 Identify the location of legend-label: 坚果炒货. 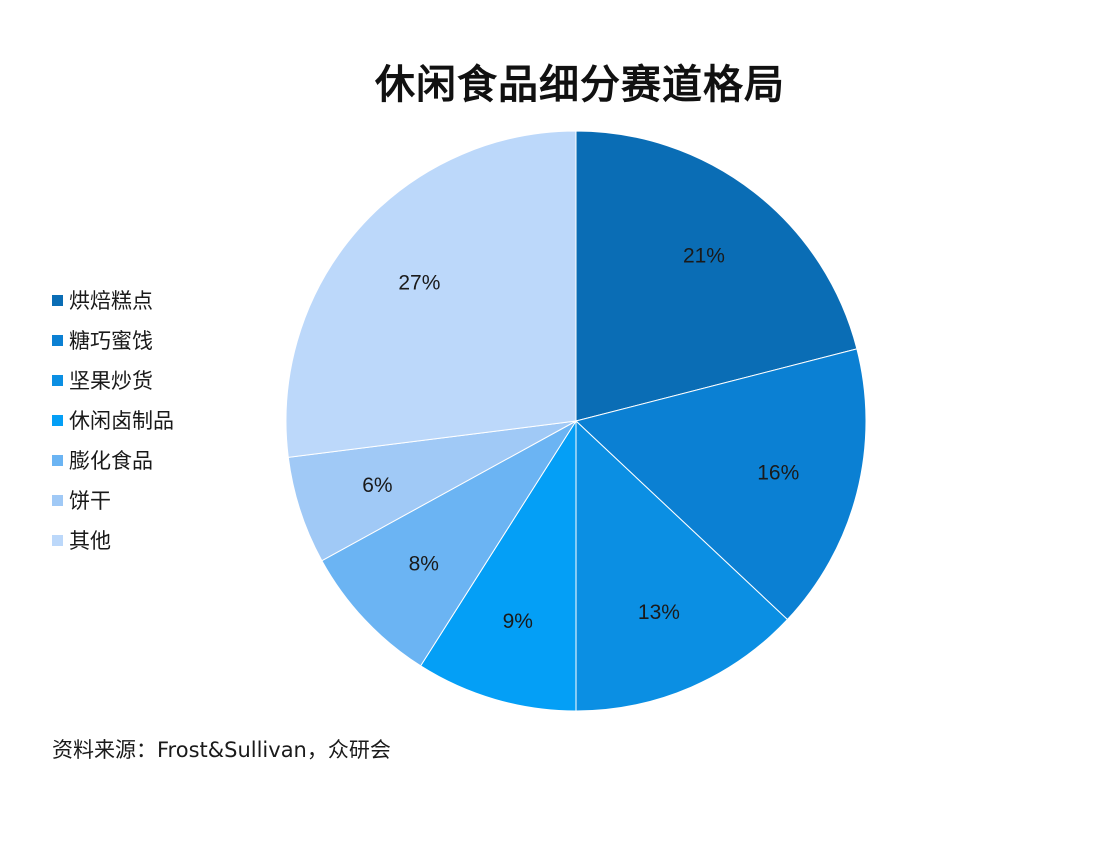
(111, 381).